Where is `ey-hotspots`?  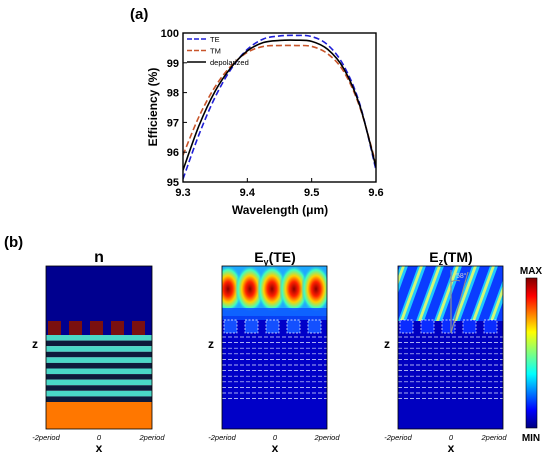 ey-hotspots is located at coordinates (274, 289).